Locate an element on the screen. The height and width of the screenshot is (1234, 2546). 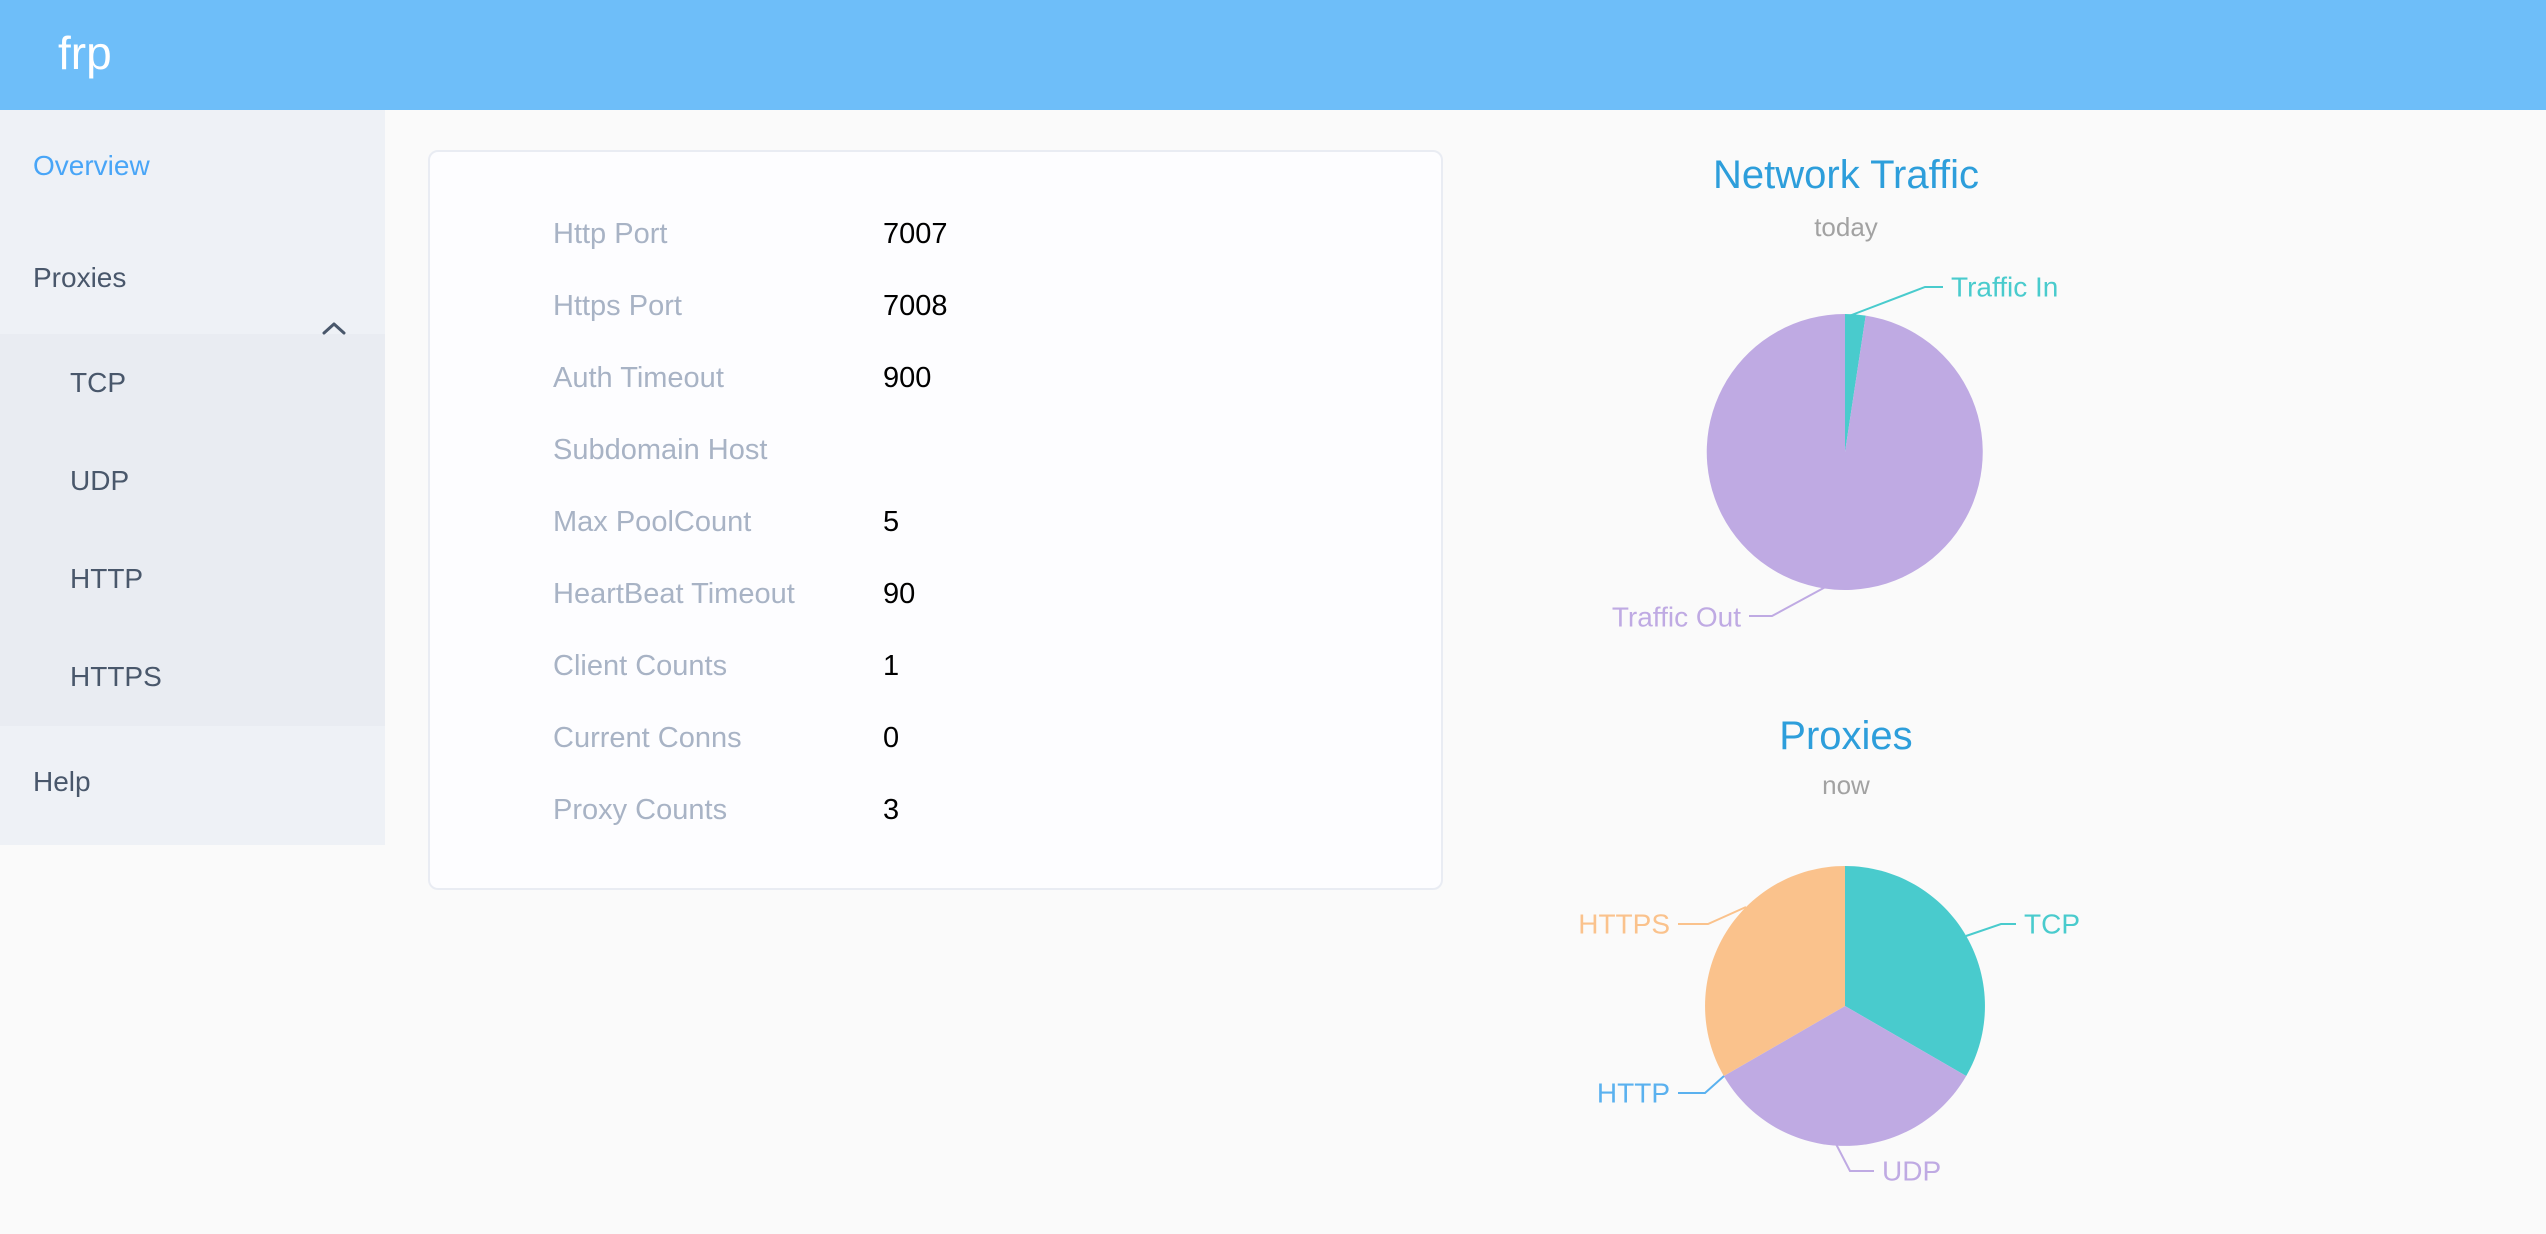
info-value: 7008 is located at coordinates (915, 305).